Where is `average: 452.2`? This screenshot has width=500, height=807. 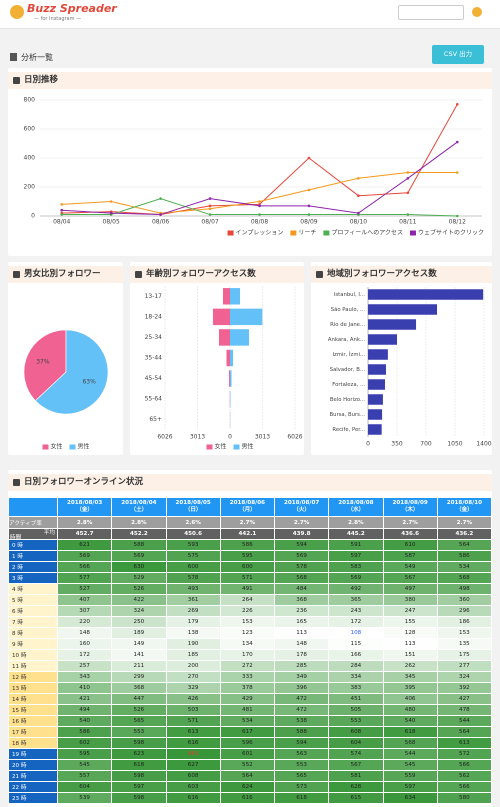
average: 452.2 is located at coordinates (139, 534).